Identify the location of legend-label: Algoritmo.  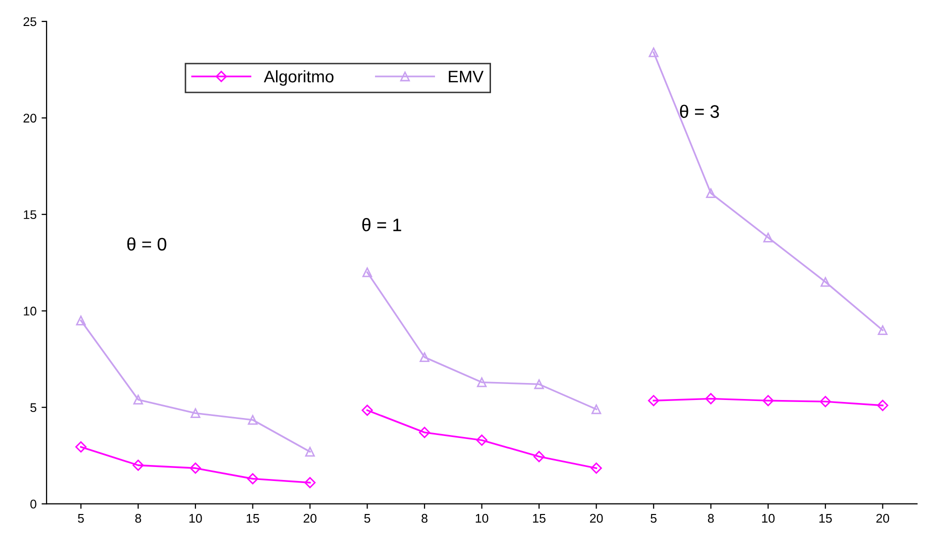
(299, 78).